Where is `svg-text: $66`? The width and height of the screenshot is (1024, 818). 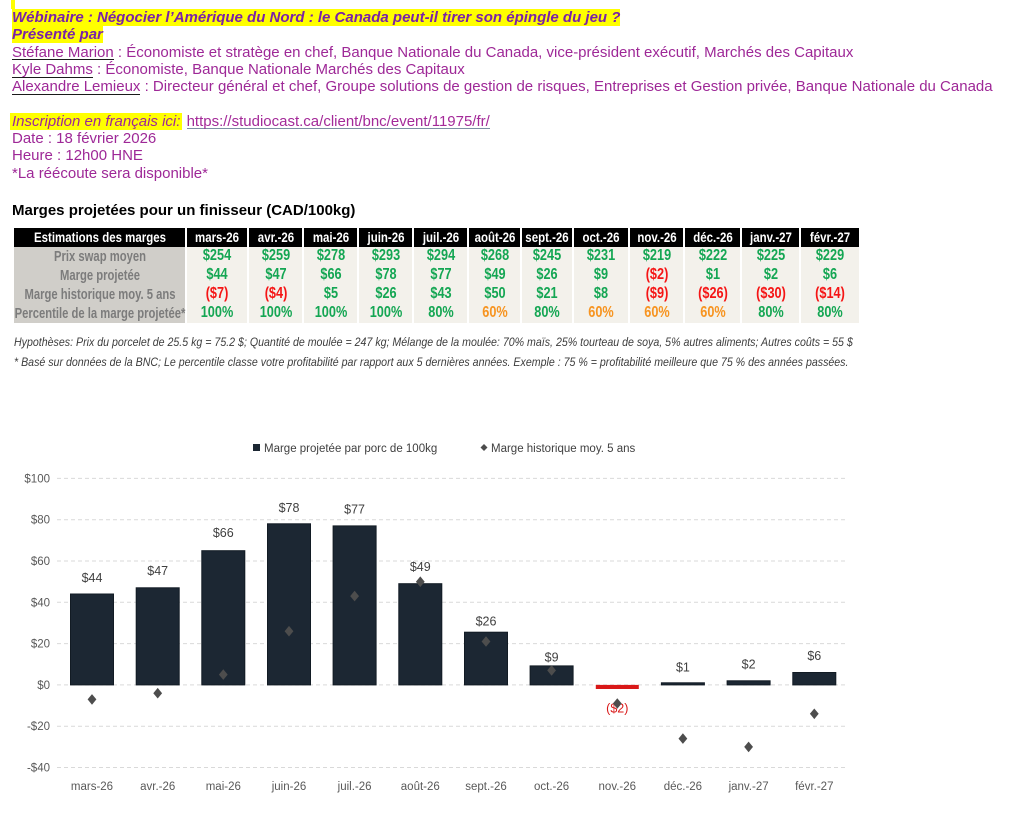
svg-text: $66 is located at coordinates (223, 533).